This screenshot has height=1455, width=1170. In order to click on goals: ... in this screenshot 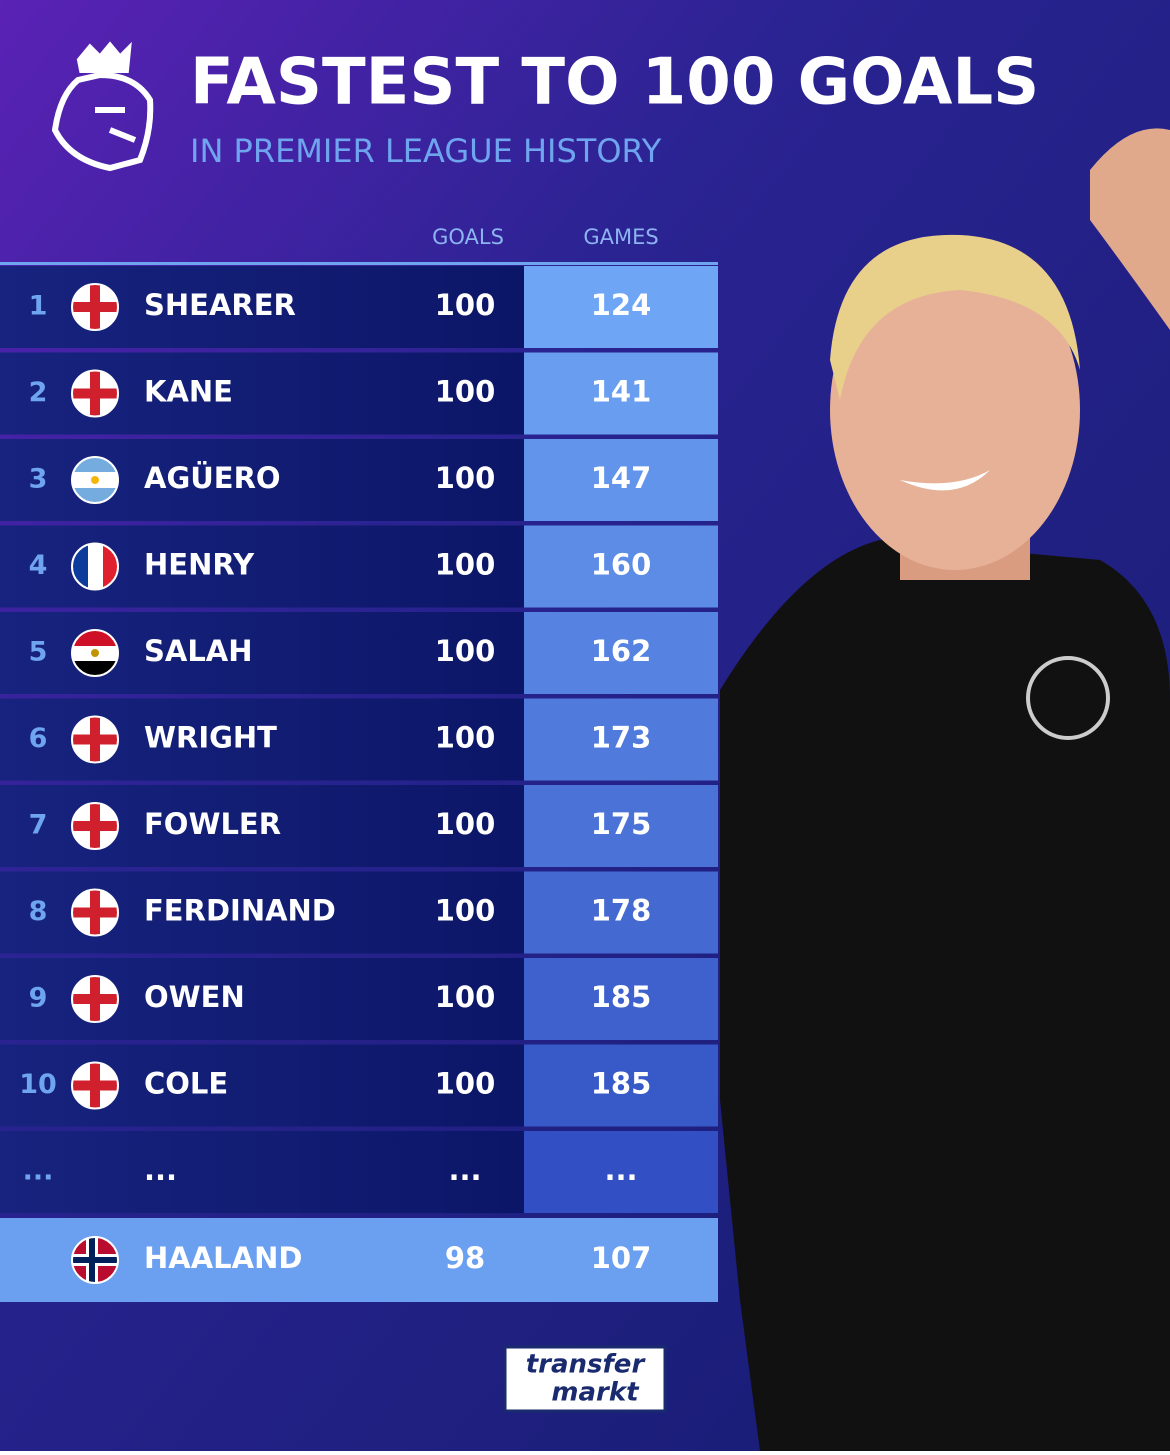, I will do `click(464, 1170)`.